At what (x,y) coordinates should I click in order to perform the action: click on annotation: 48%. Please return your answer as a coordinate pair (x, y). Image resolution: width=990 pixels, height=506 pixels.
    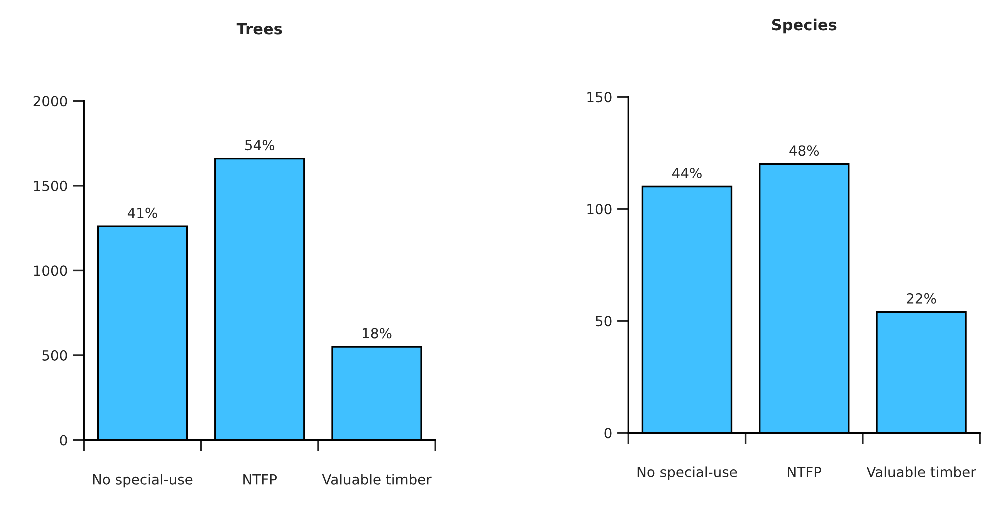
    Looking at the image, I should click on (805, 151).